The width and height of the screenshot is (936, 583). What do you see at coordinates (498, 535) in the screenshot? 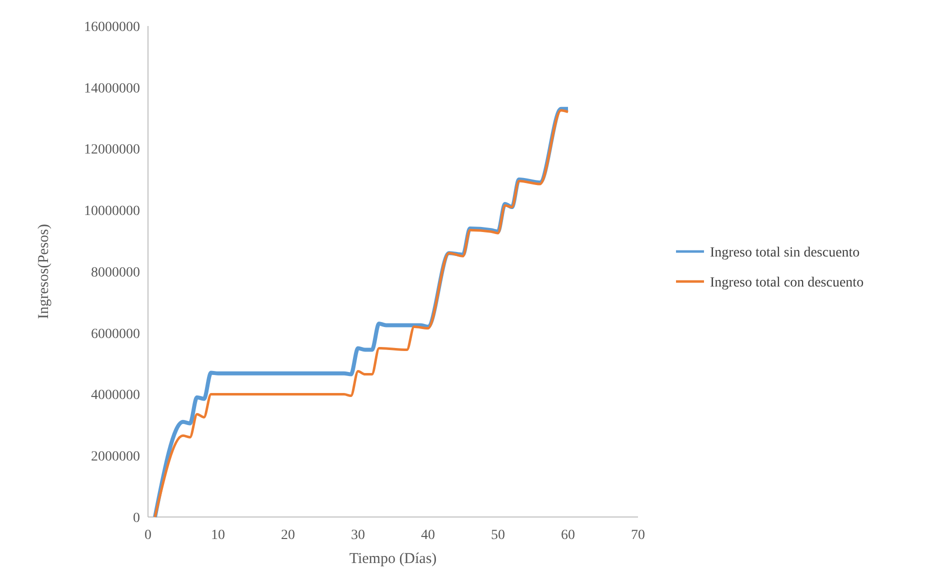
I see `x-tick-label: 50` at bounding box center [498, 535].